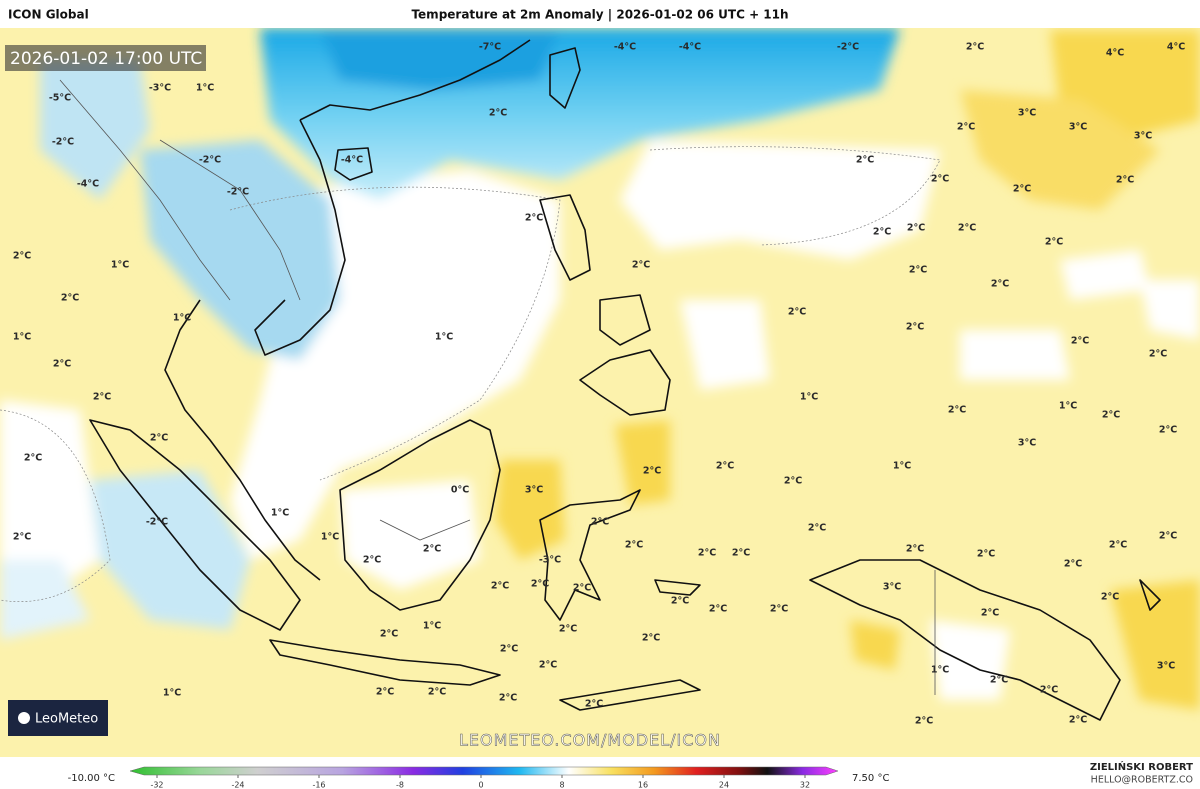 Image resolution: width=1200 pixels, height=789 pixels. What do you see at coordinates (106, 59) in the screenshot?
I see `timestamp: 2026-01-02 17:00 UTC` at bounding box center [106, 59].